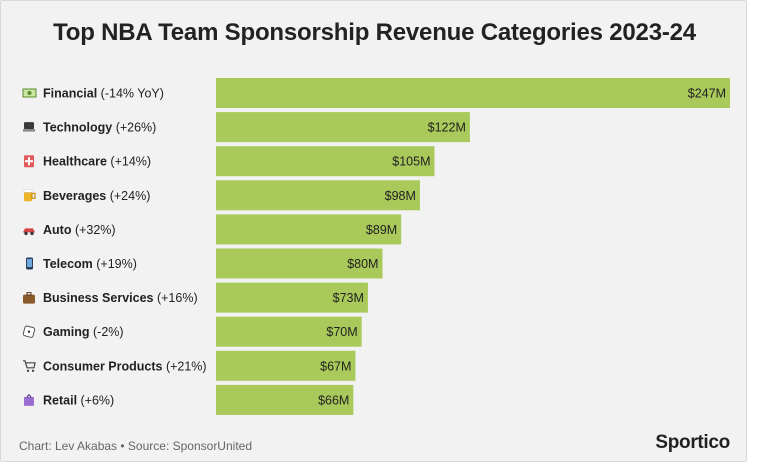 The image size is (759, 464). I want to click on category-label: Gaming (-2%), so click(83, 332).